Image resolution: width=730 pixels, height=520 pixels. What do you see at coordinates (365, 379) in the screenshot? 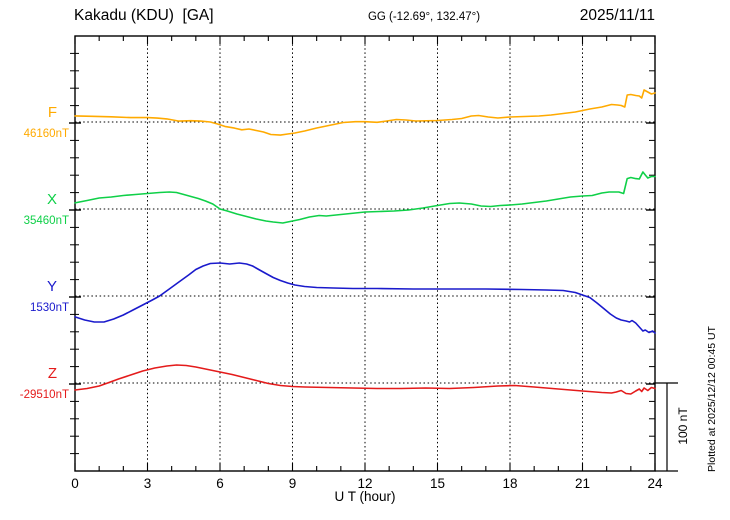
I see `trace-Z` at bounding box center [365, 379].